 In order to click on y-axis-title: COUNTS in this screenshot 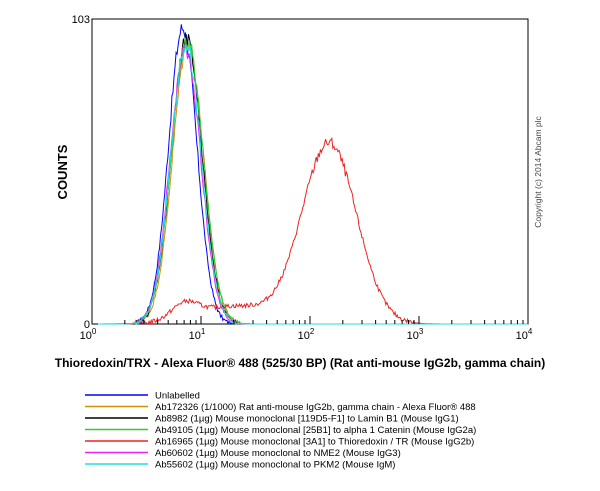, I will do `click(62, 171)`.